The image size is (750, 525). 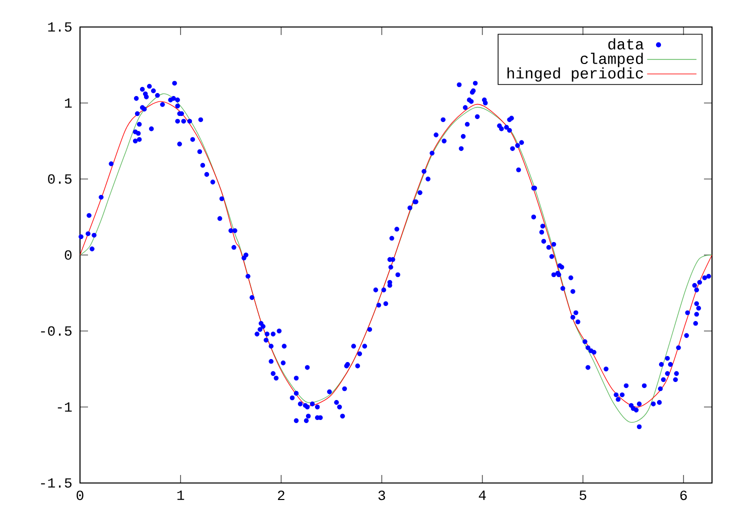 What do you see at coordinates (56, 331) in the screenshot?
I see `y-tick-label: -0.5` at bounding box center [56, 331].